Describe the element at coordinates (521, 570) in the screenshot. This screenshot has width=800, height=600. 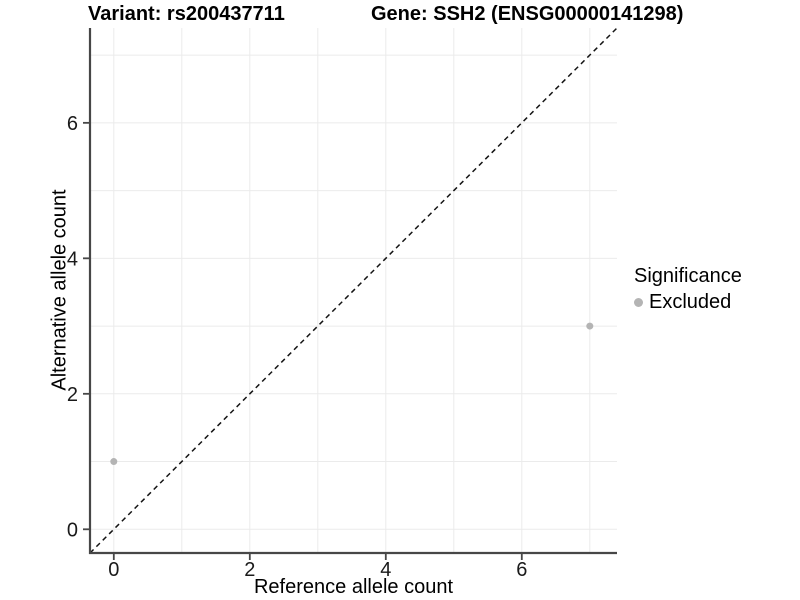
I see `x-tick-label: 6` at that location.